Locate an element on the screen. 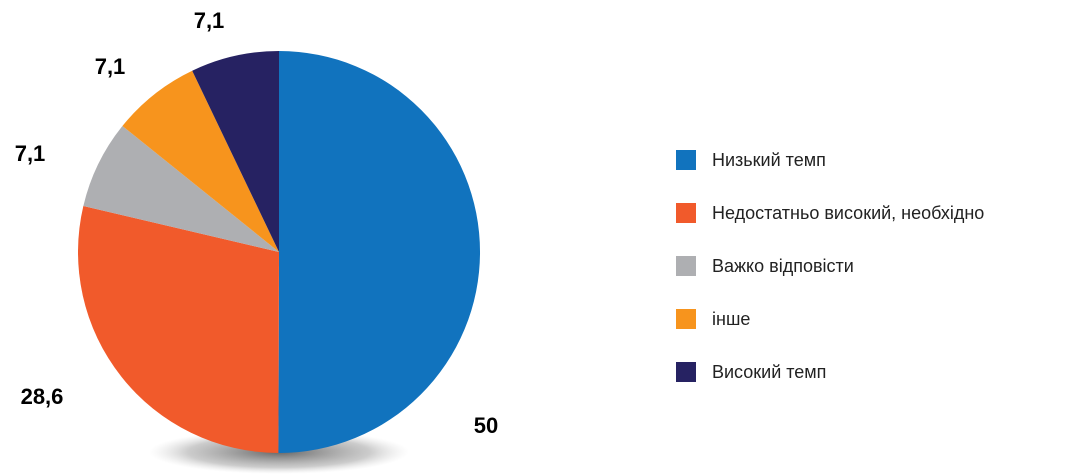 The height and width of the screenshot is (474, 1078). legend-label: інше is located at coordinates (731, 319).